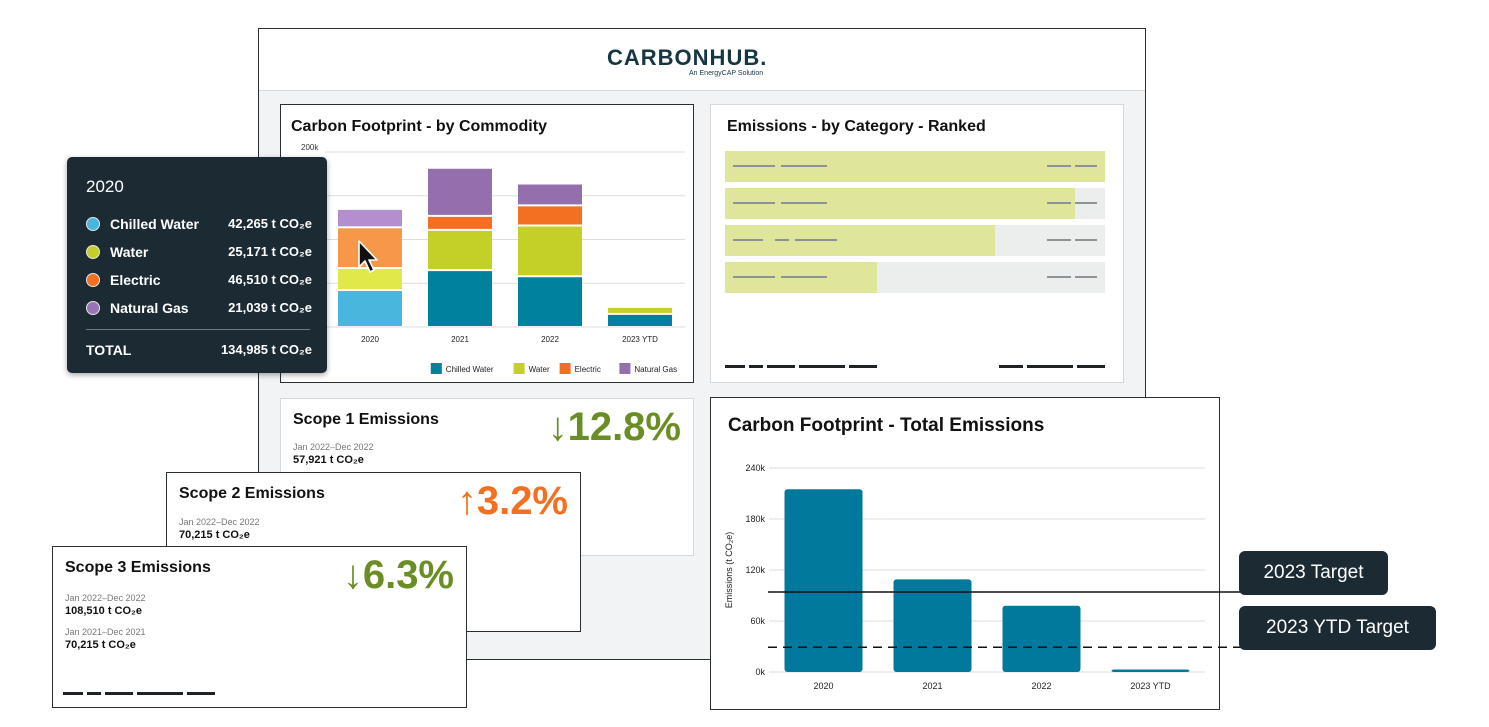  What do you see at coordinates (757, 621) in the screenshot?
I see `y-tick-label: 60k` at bounding box center [757, 621].